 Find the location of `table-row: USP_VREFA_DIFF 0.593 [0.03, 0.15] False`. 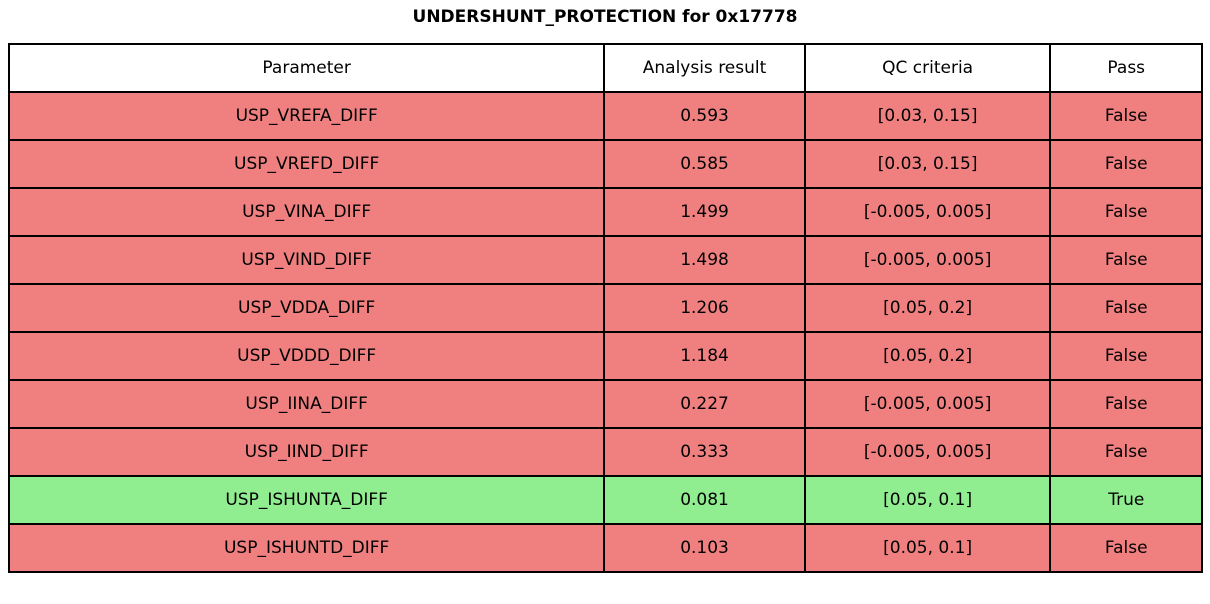

table-row: USP_VREFA_DIFF 0.593 [0.03, 0.15] False is located at coordinates (605, 116).